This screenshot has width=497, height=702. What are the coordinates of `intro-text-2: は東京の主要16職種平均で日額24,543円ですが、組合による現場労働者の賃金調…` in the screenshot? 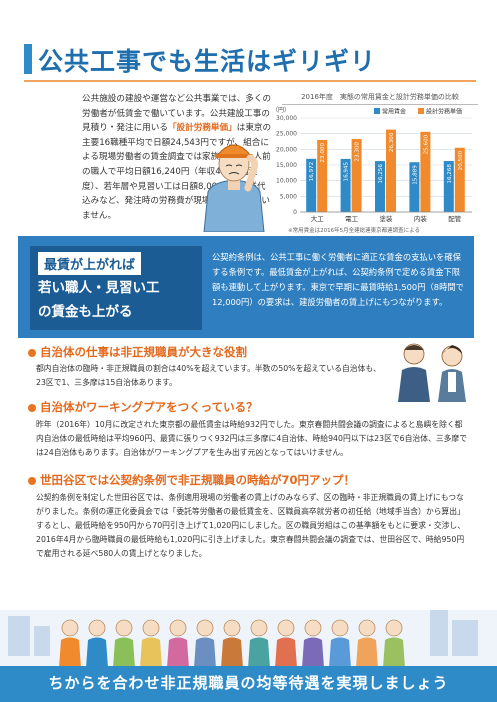 It's located at (177, 172).